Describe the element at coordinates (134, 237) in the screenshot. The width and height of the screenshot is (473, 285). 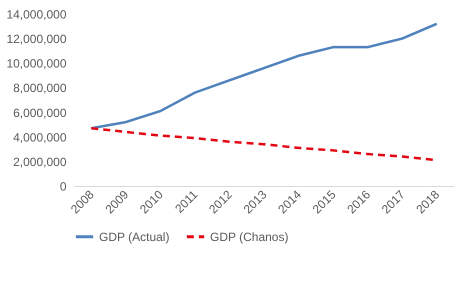
I see `legend-label: GDP (Actual)` at that location.